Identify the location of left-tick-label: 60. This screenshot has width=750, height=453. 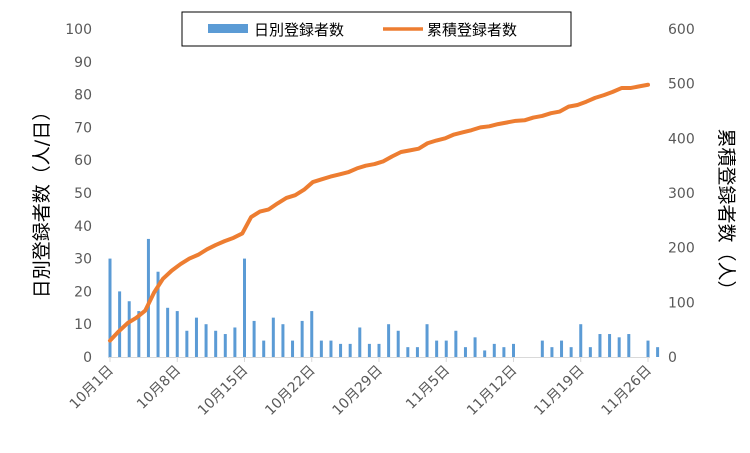
(83, 161).